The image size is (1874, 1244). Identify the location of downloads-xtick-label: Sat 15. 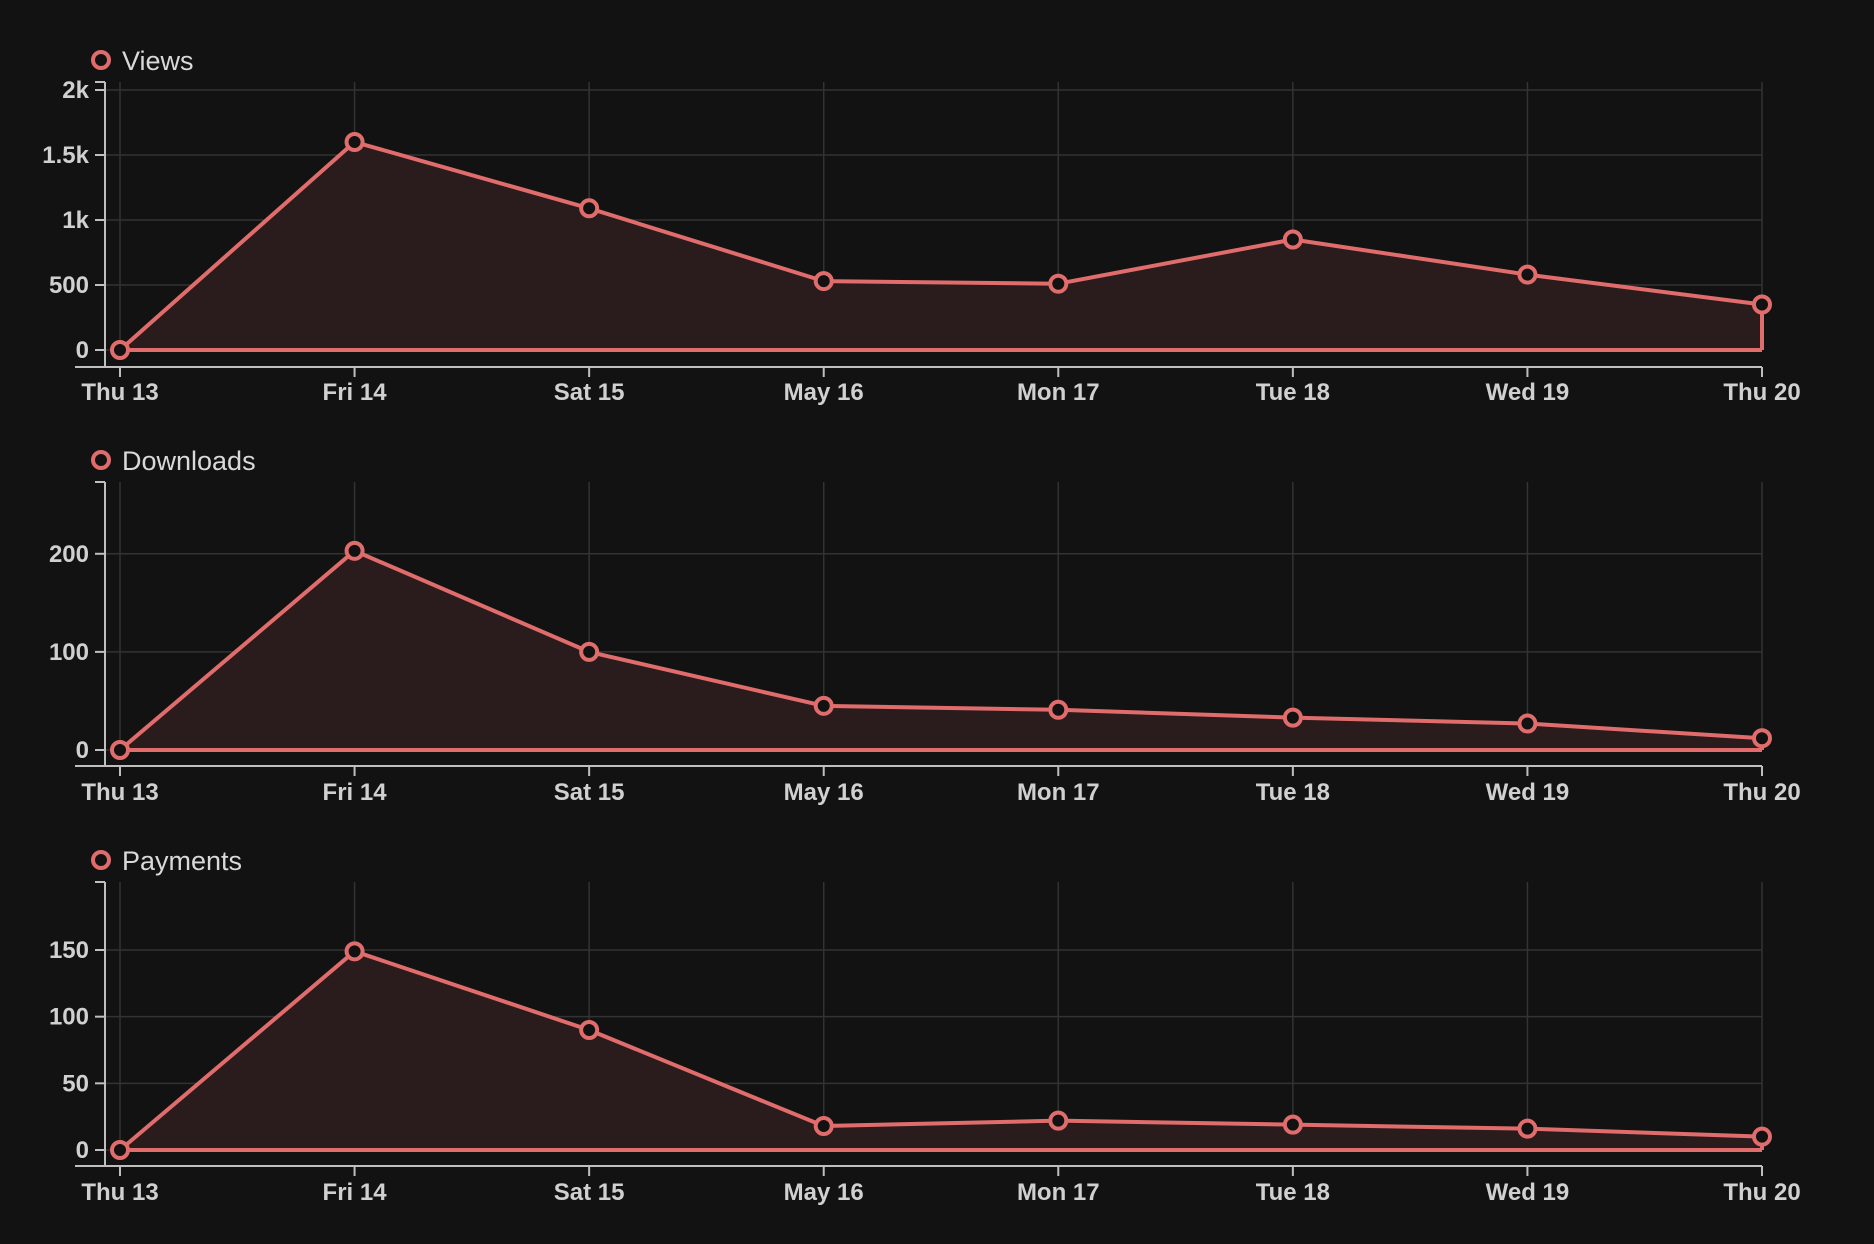
(589, 792).